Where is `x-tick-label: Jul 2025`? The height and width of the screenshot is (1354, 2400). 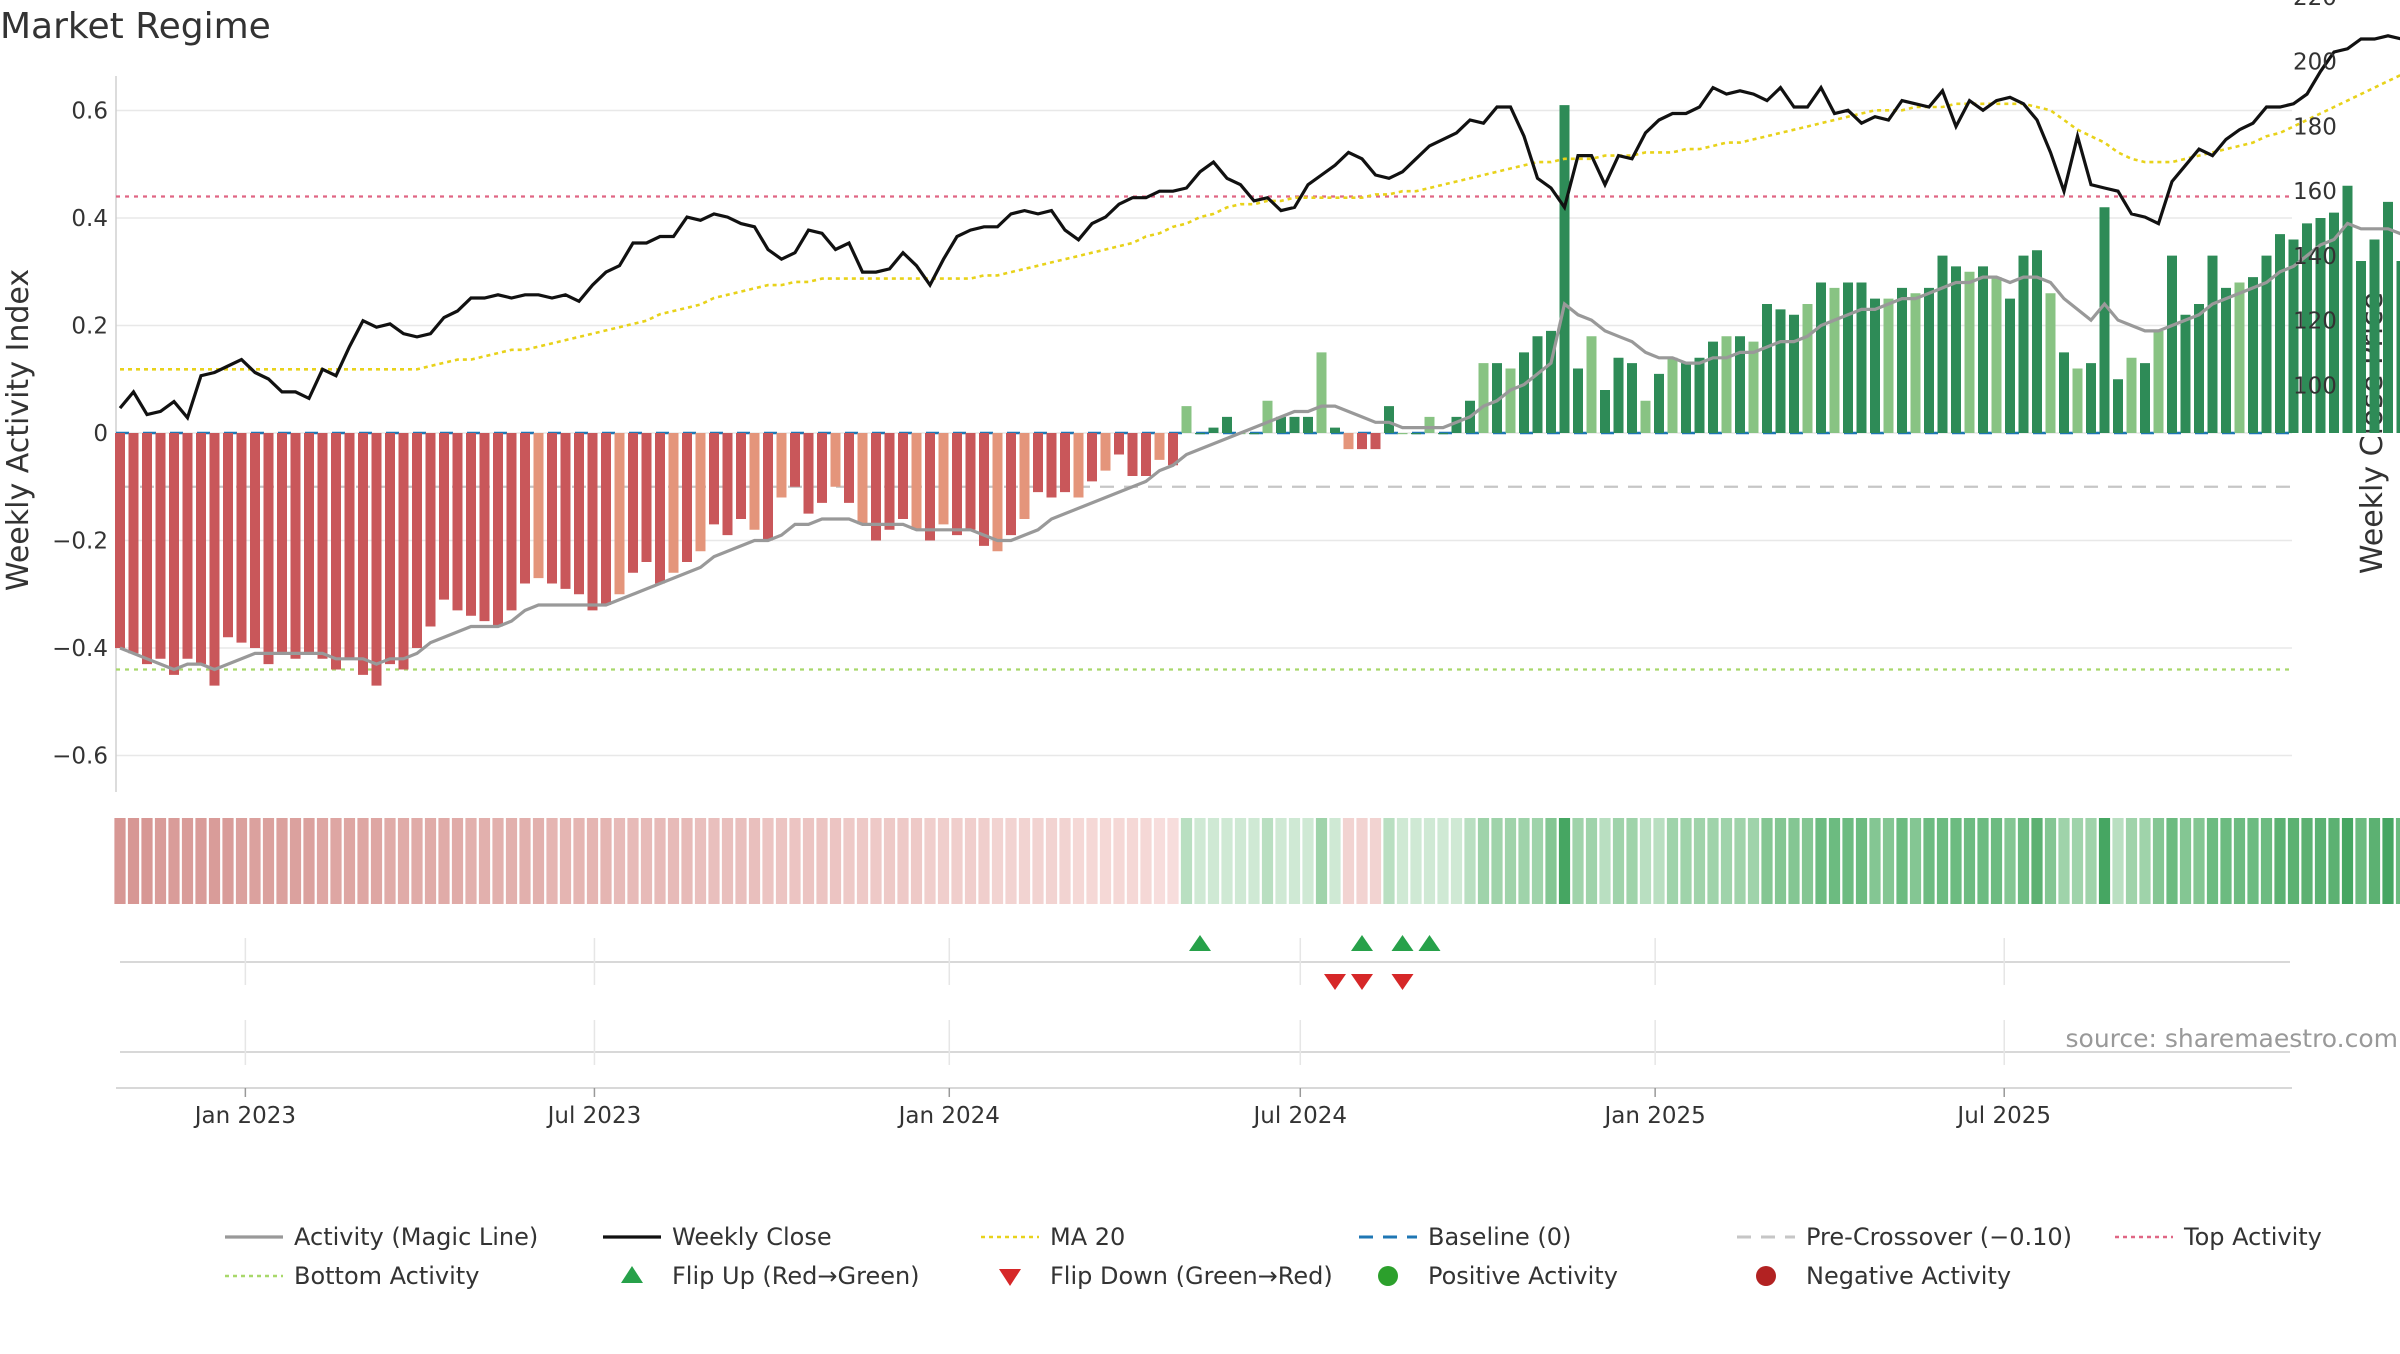
x-tick-label: Jul 2025 is located at coordinates (2003, 1116).